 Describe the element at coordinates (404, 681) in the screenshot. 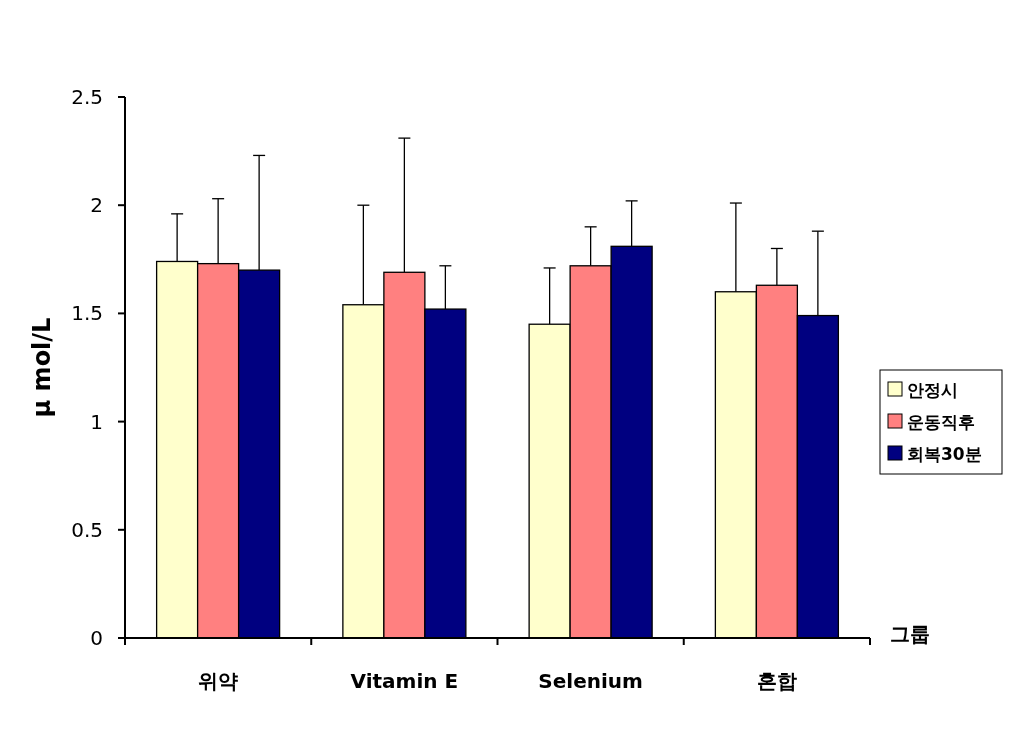

I see `x-tick-label: Vitamin E` at that location.